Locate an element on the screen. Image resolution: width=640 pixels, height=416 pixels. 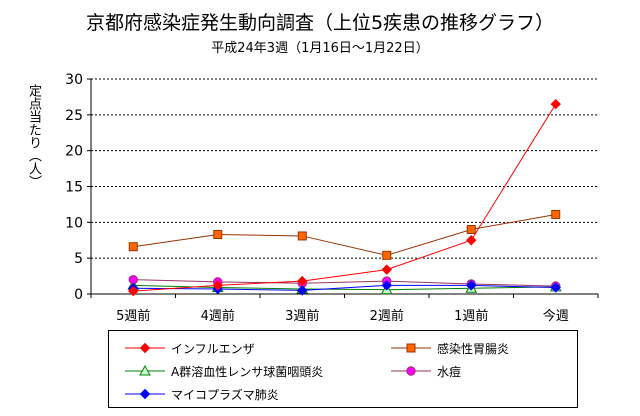
legend-entry: マイコプラズマ肺炎 is located at coordinates (202, 394).